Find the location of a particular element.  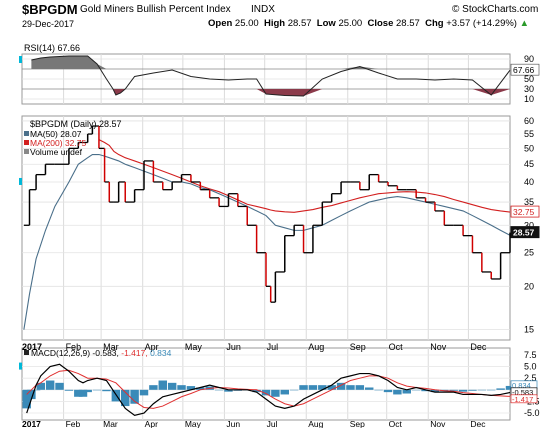

ma200-legend: MA(200) 32.75 is located at coordinates (58, 143).